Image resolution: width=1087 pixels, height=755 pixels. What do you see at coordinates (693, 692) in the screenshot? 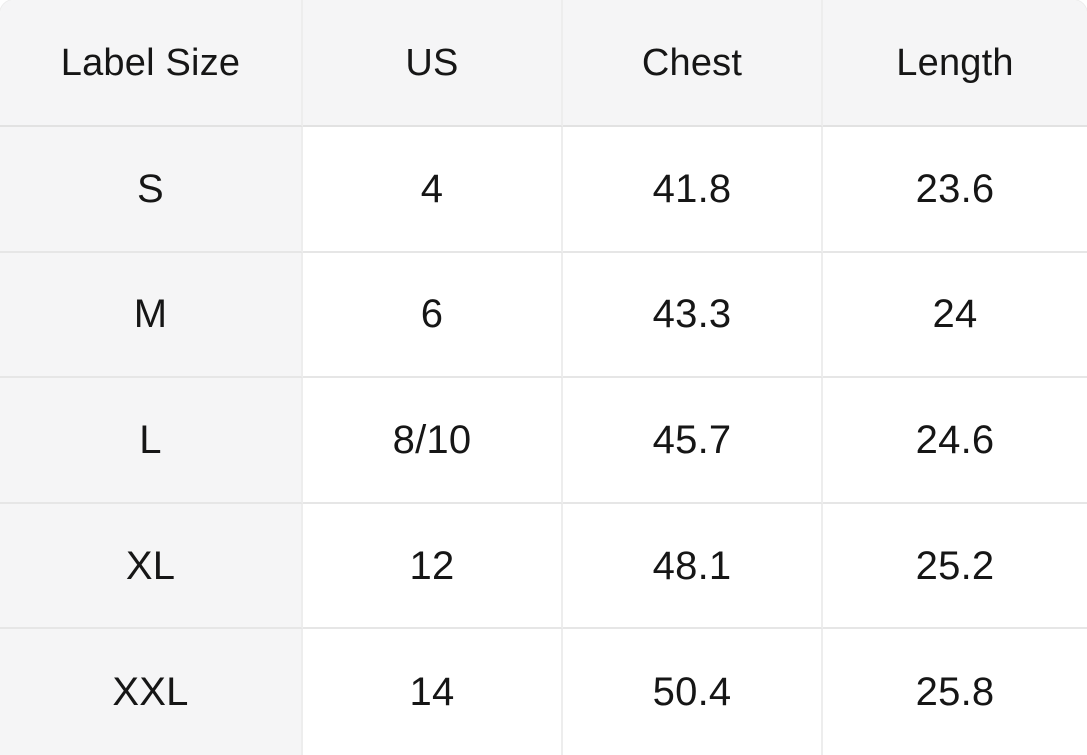
I see `cell-chest: 50.4` at bounding box center [693, 692].